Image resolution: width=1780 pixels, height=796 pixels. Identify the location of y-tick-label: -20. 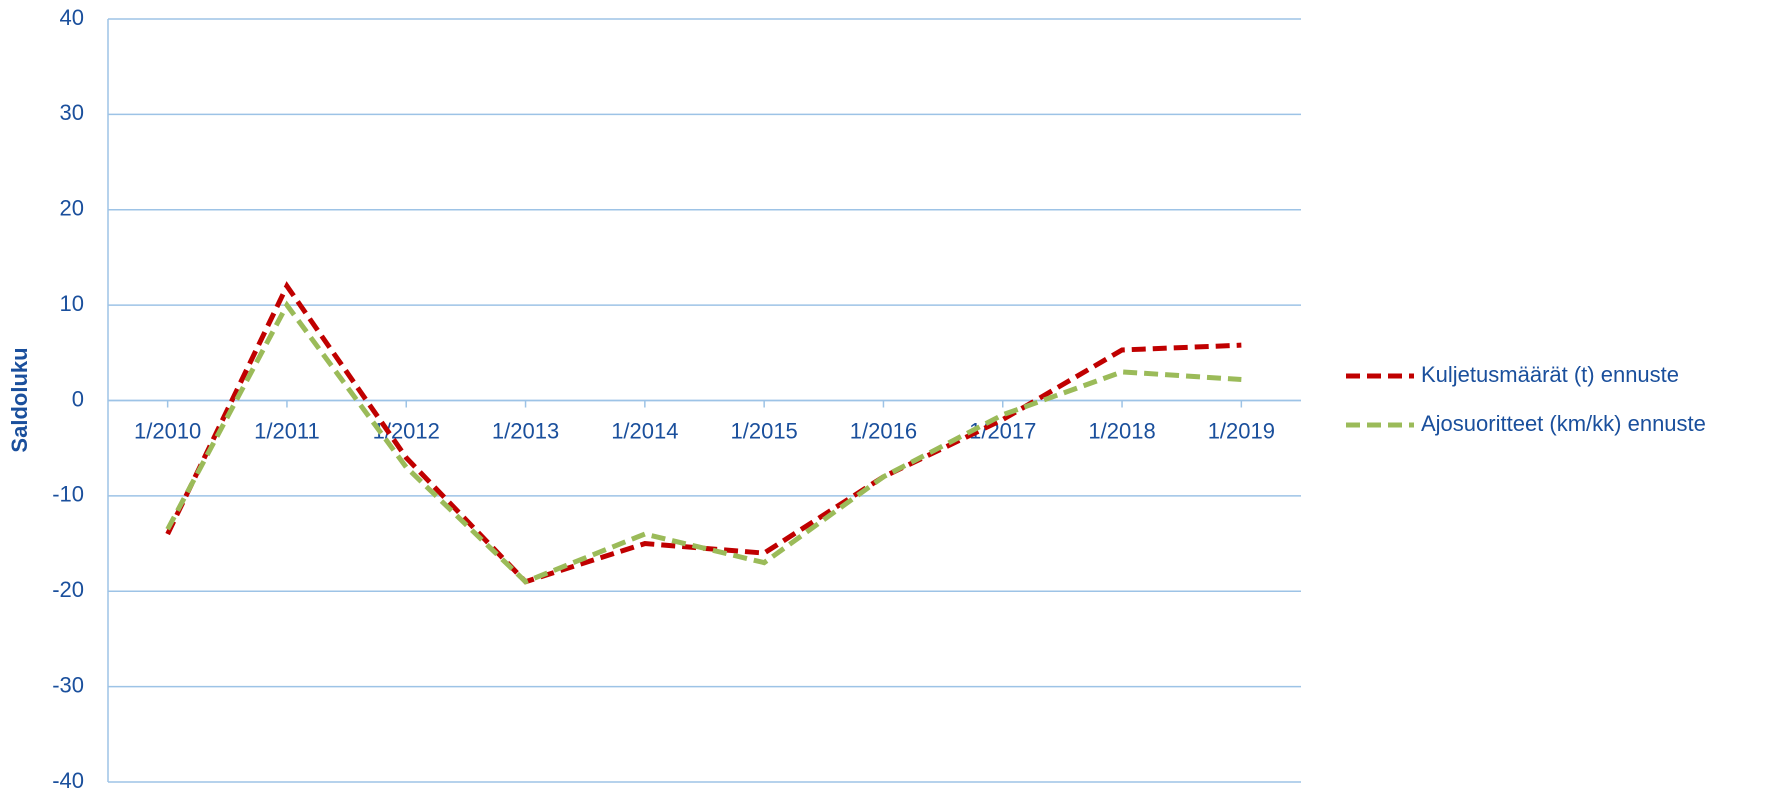
(68, 589).